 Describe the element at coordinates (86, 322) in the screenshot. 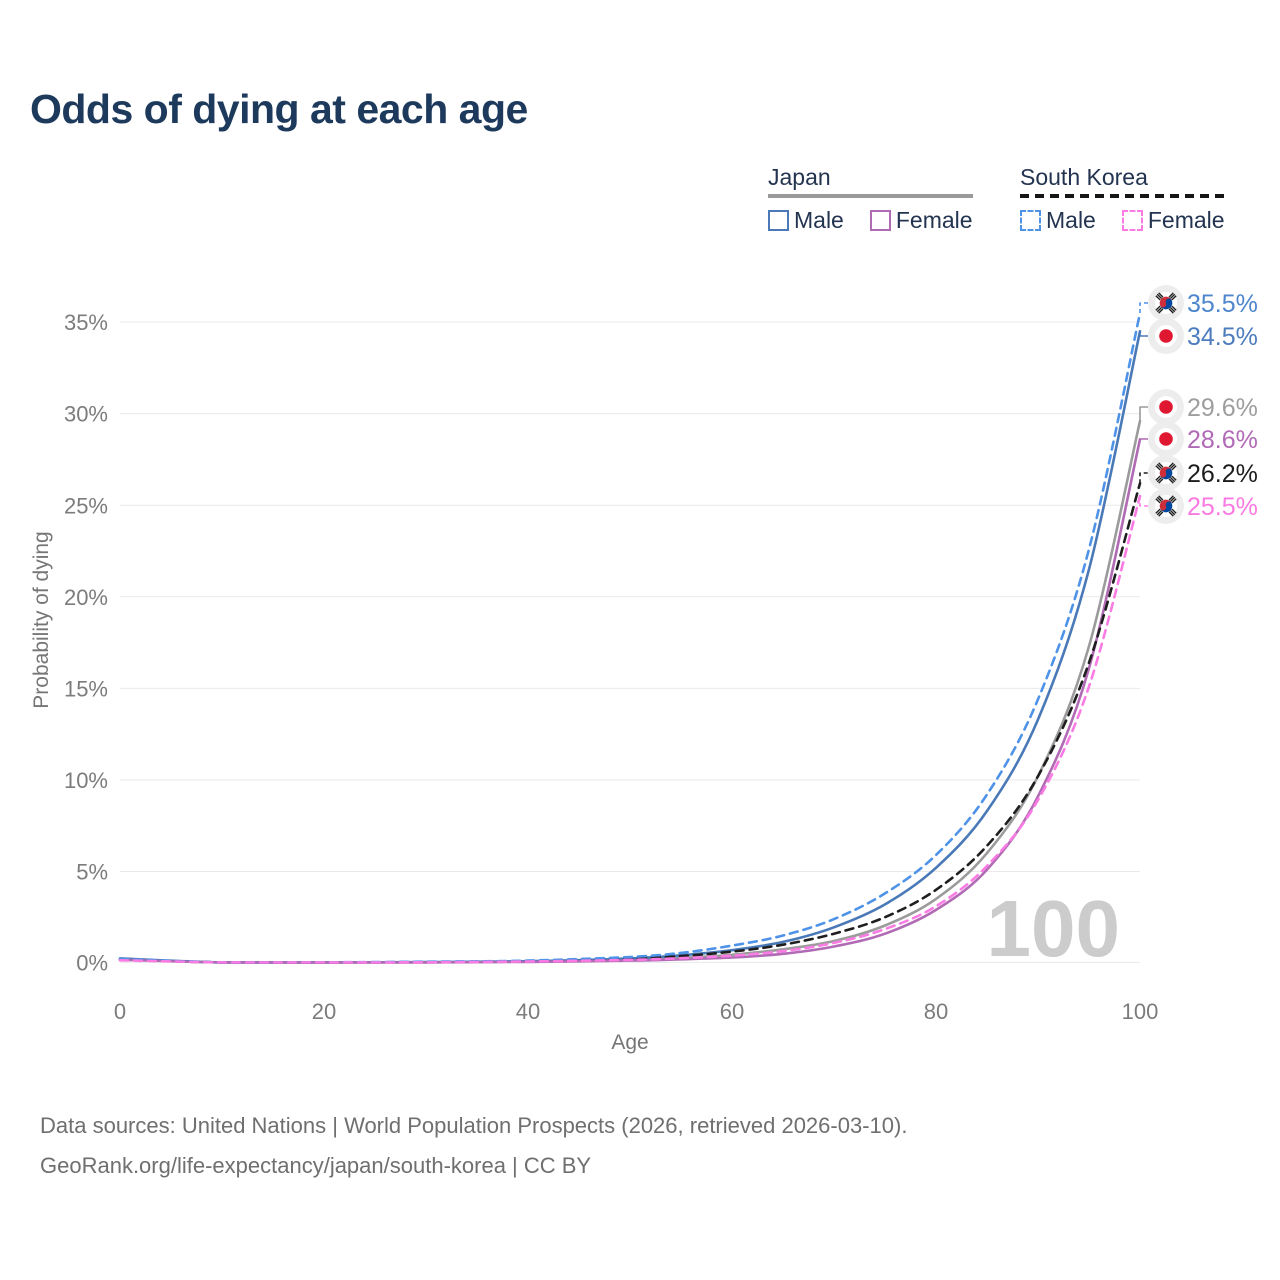

I see `y-tick-label-35: 35%` at that location.